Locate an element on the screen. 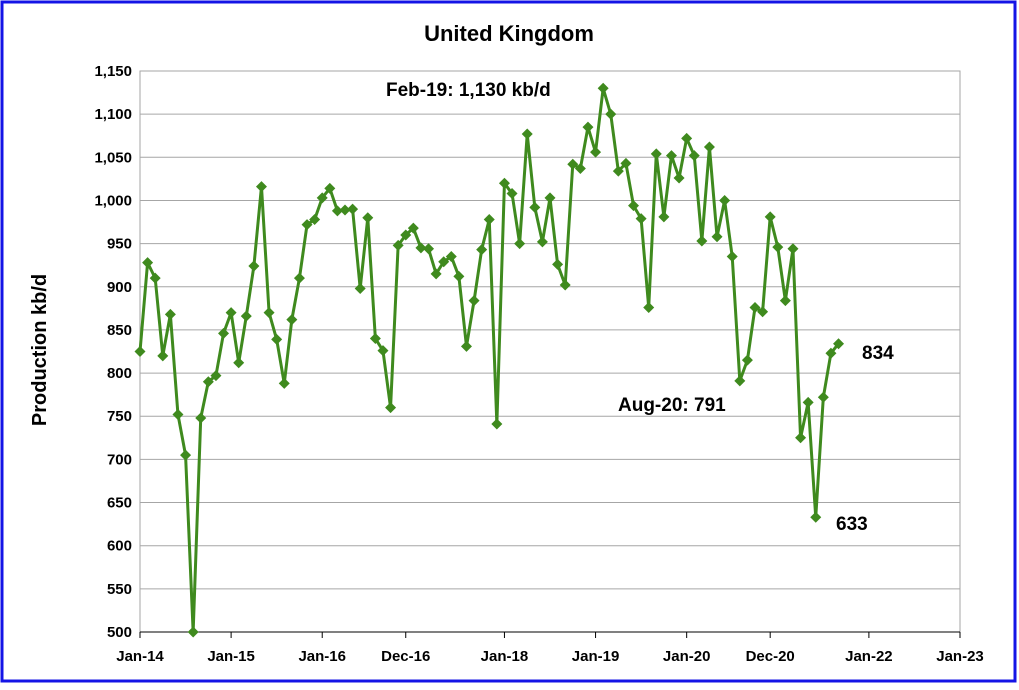 This screenshot has height=690, width=1019. y-tick-label: 600 is located at coordinates (119, 546).